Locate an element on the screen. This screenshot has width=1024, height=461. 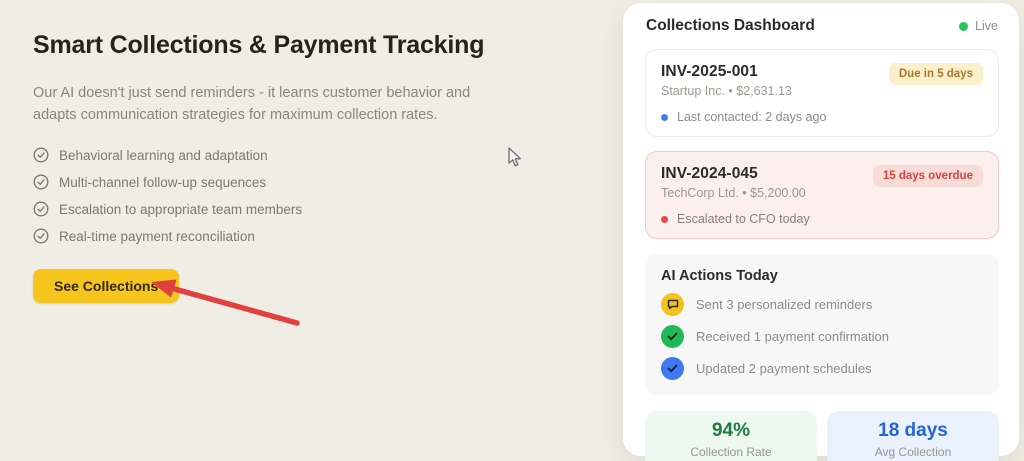
invoice-status: Last contacted: 2 days ago is located at coordinates (822, 117).